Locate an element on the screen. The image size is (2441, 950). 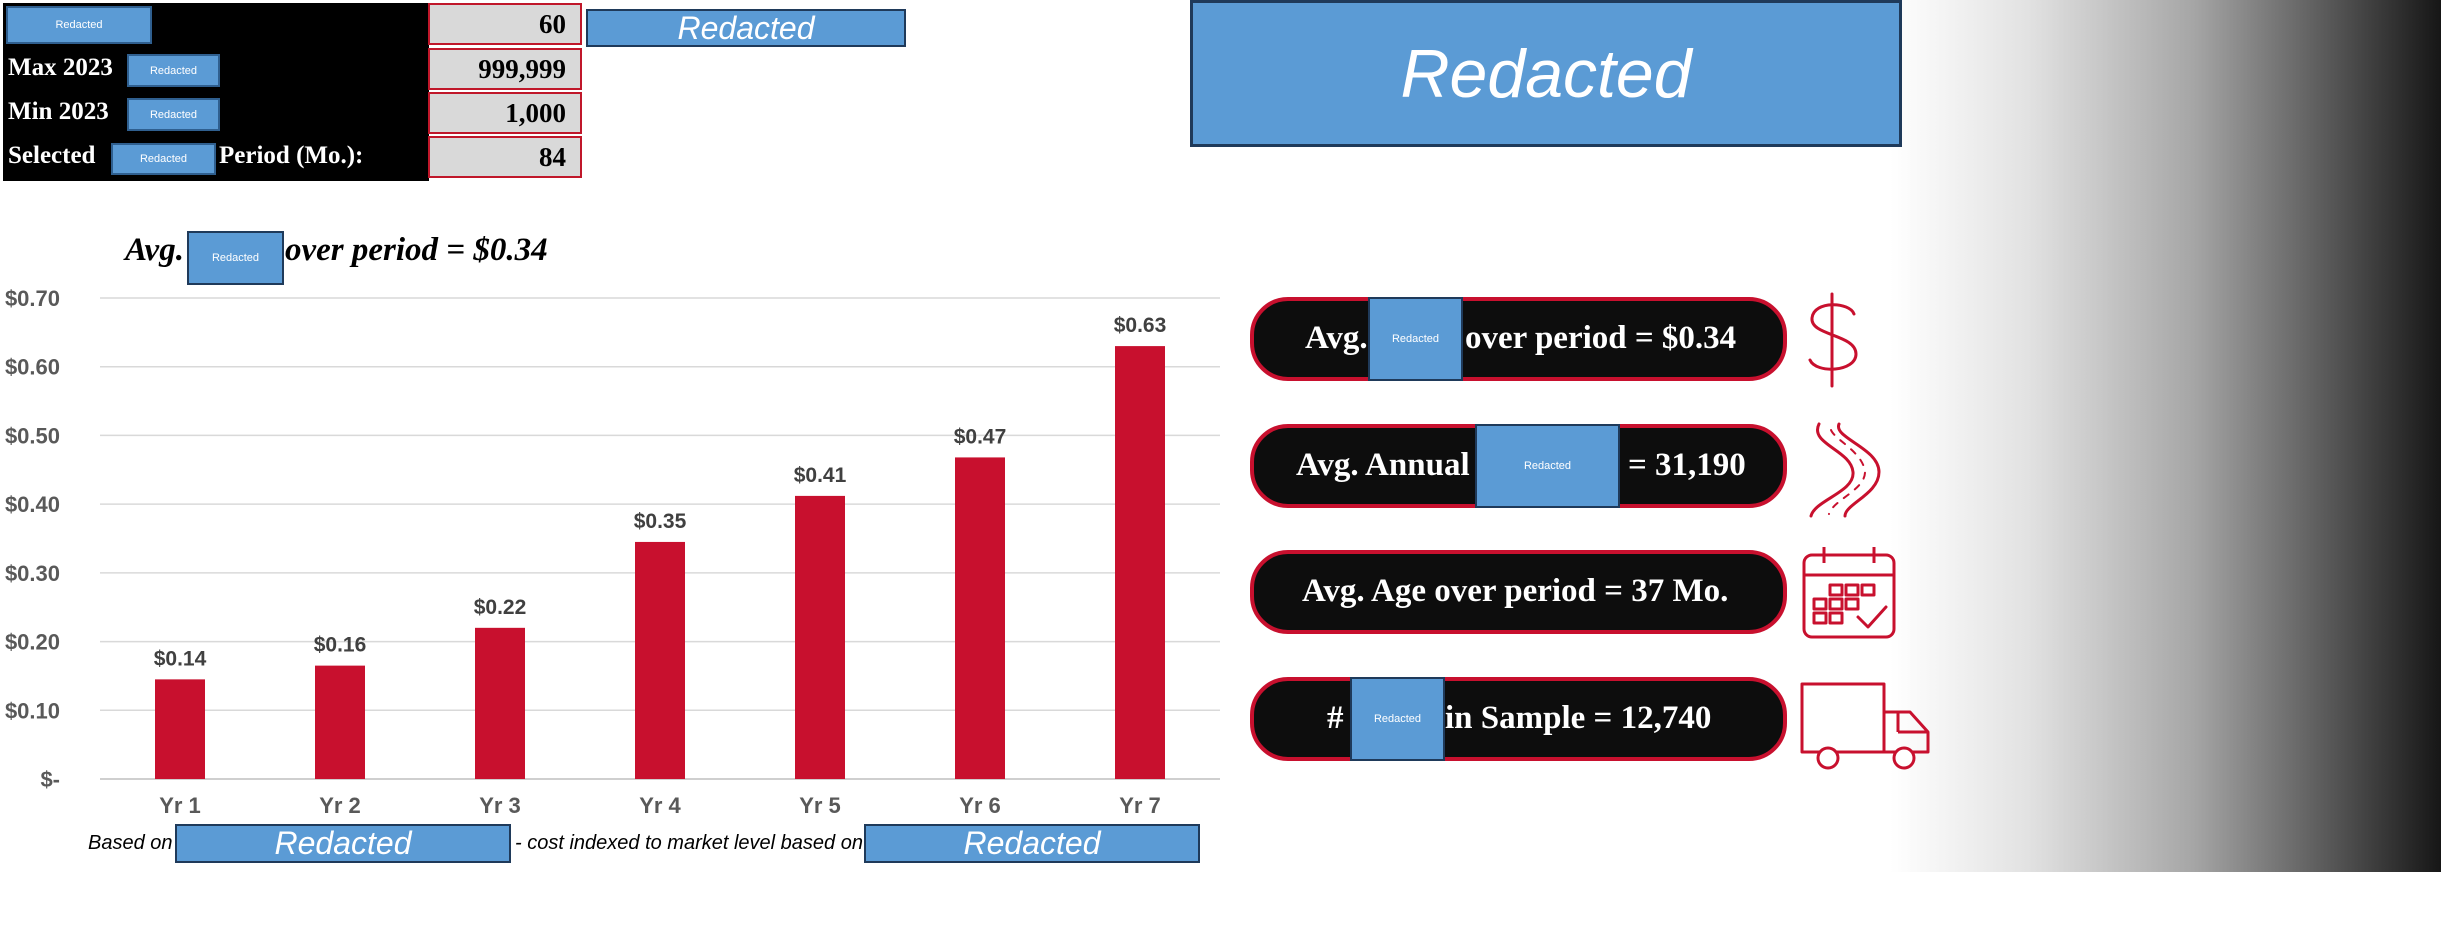
redacted-setting-label: Redacted is located at coordinates (79, 25).